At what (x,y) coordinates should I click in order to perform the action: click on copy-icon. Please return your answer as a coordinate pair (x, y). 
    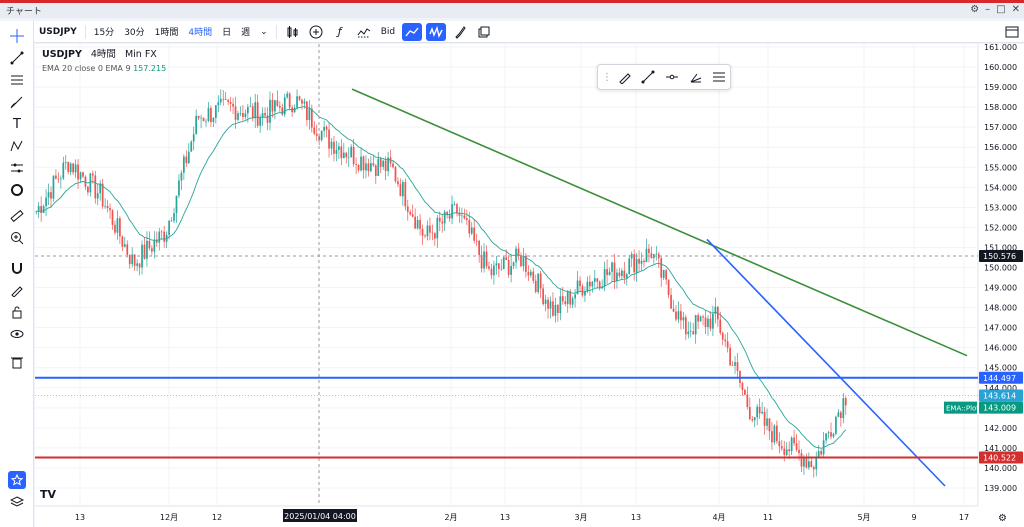
    Looking at the image, I should click on (484, 32).